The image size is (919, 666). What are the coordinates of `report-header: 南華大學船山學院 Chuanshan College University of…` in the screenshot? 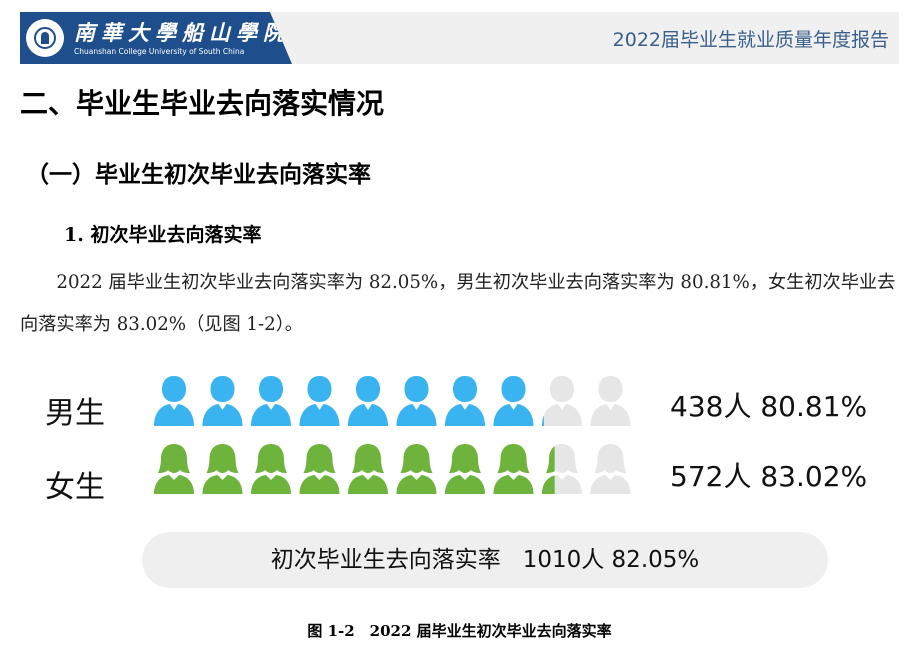 It's located at (459, 38).